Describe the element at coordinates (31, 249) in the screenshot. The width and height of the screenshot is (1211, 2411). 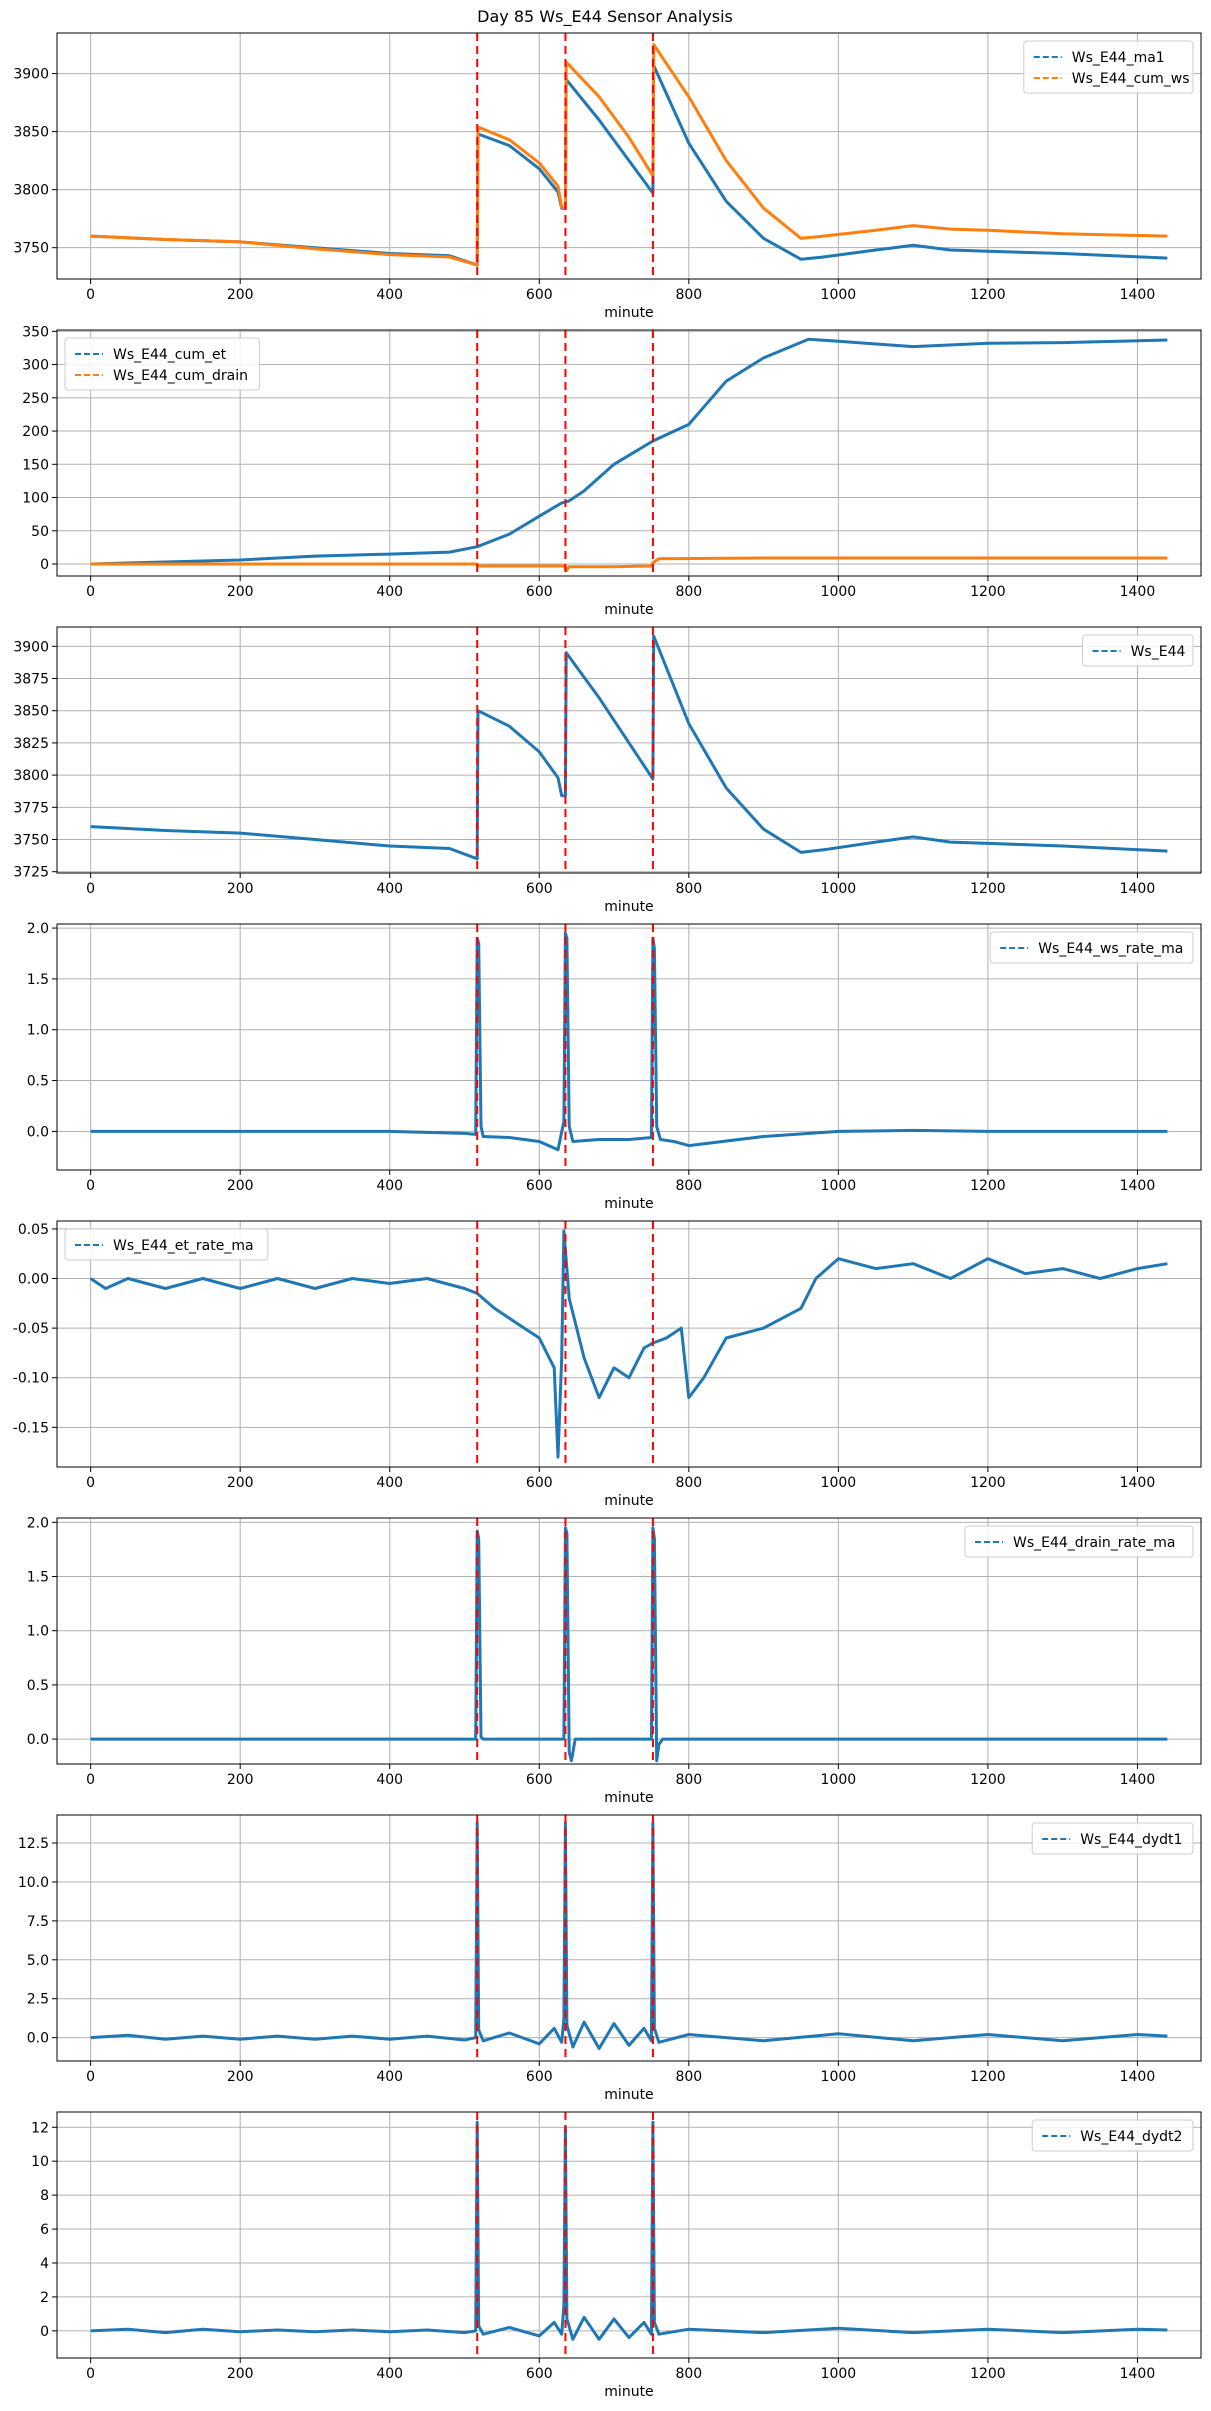
I see `y-tick-label: 3750` at that location.